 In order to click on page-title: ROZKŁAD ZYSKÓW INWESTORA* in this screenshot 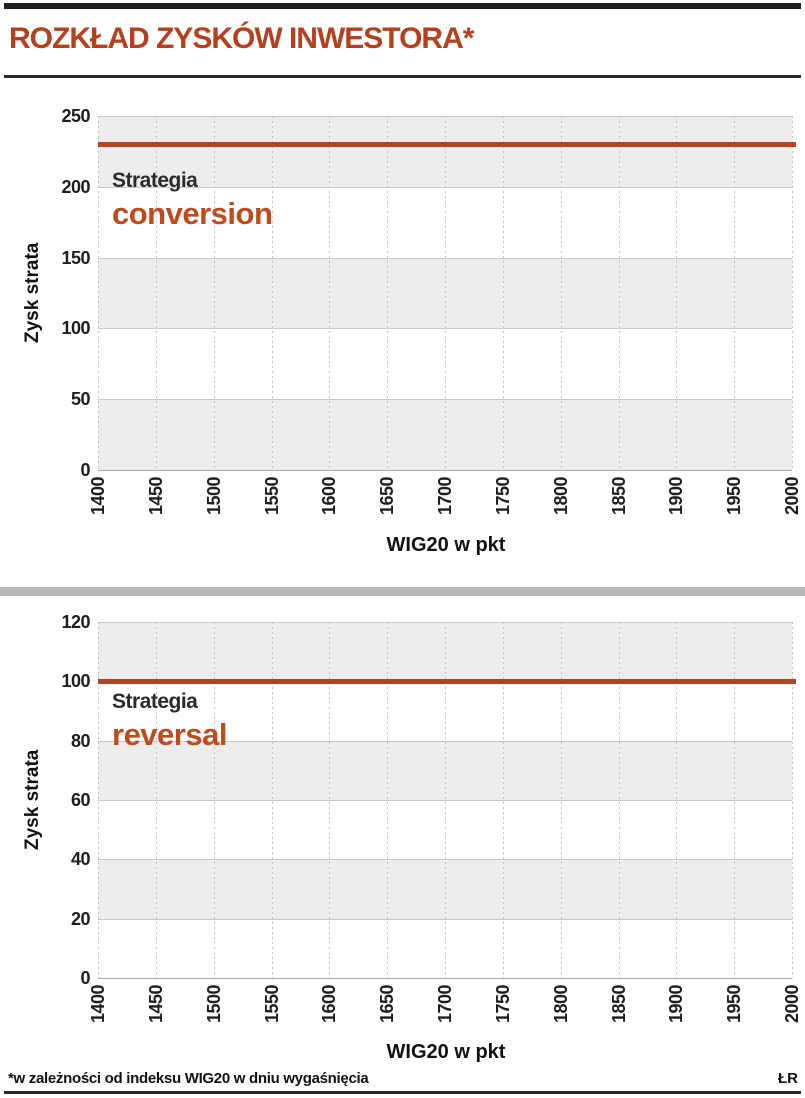, I will do `click(241, 38)`.